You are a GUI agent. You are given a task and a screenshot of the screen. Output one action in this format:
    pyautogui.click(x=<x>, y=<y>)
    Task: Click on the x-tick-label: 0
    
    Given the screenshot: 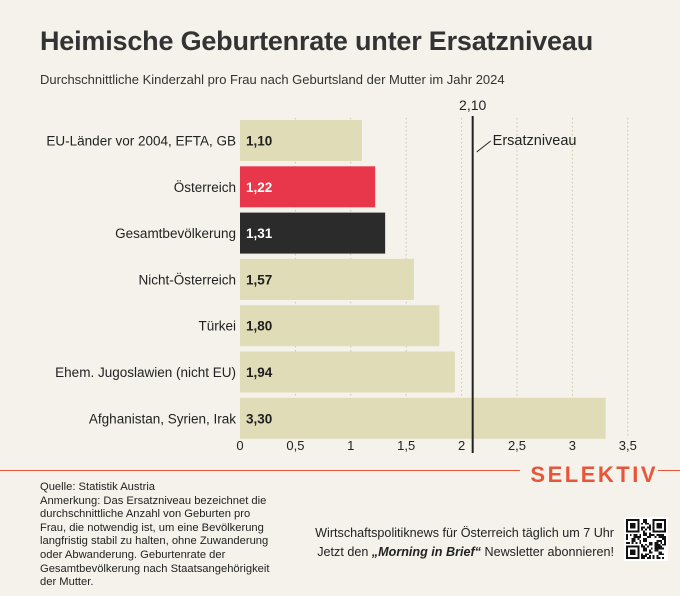 What is the action you would take?
    pyautogui.click(x=239, y=445)
    